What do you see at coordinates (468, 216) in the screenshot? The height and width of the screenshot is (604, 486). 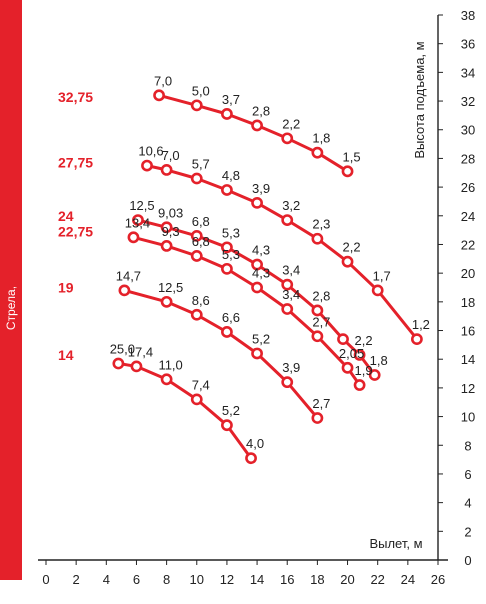 I see `y-tick-label: 24` at bounding box center [468, 216].